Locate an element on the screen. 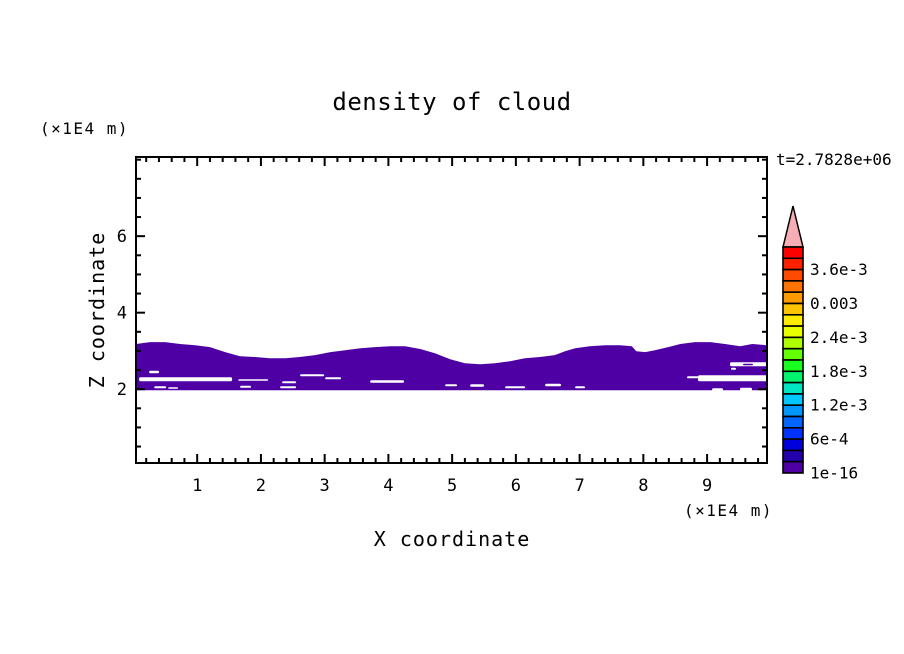 This screenshot has width=904, height=654. x-tick-label: 9 is located at coordinates (707, 486).